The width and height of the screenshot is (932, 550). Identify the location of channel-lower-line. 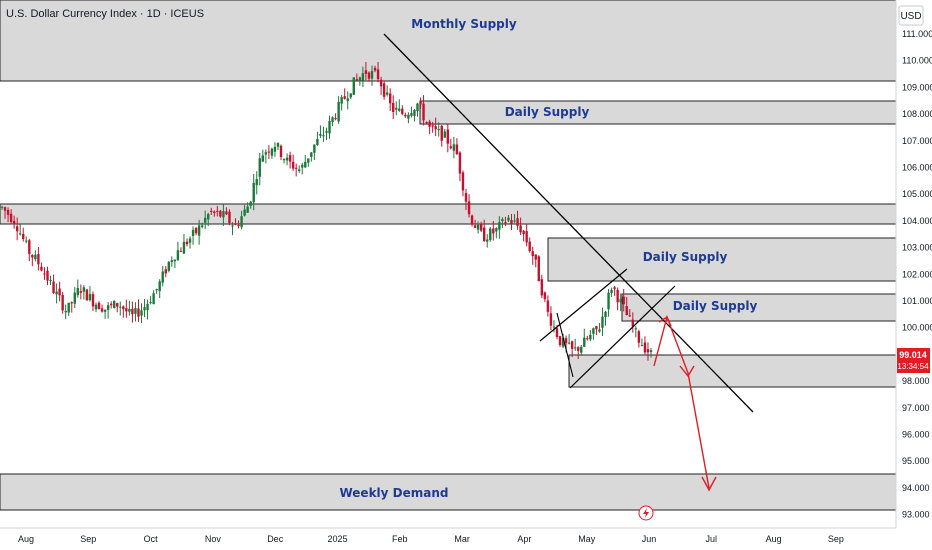
(622, 337).